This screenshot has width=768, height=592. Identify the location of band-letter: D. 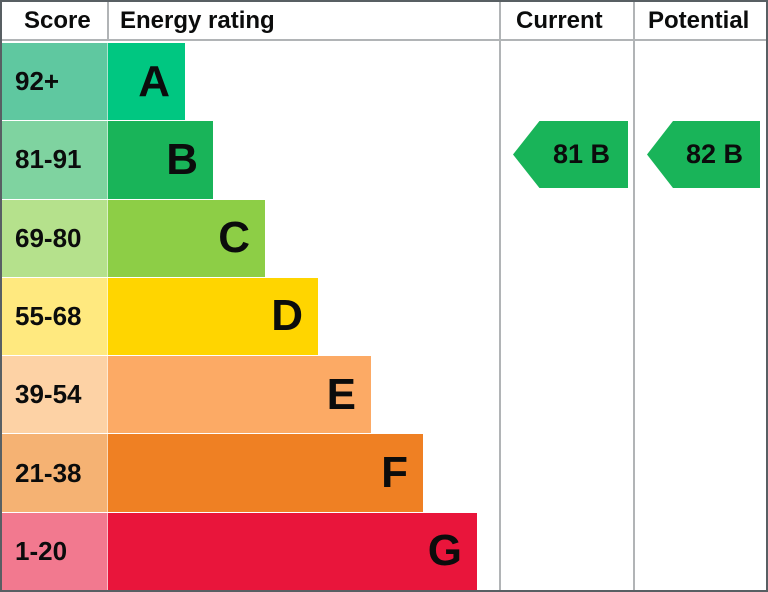
(287, 316).